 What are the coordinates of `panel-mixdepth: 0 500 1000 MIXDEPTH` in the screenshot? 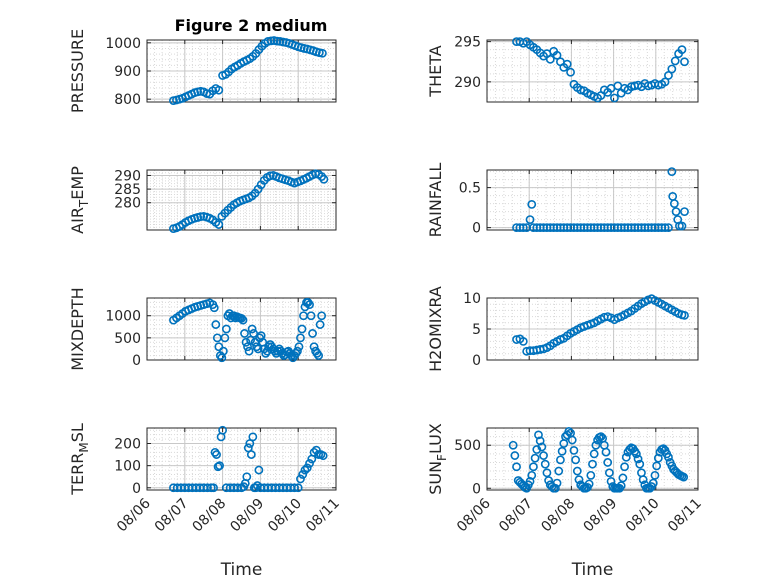 It's located at (202, 329).